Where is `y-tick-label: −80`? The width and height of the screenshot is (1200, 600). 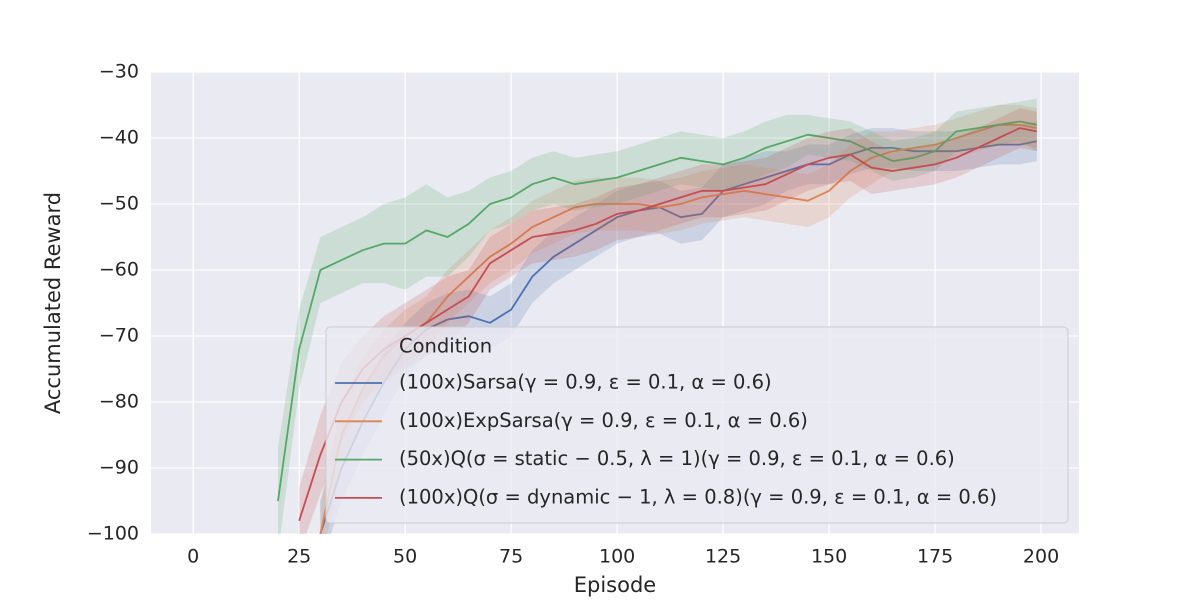 y-tick-label: −80 is located at coordinates (119, 402).